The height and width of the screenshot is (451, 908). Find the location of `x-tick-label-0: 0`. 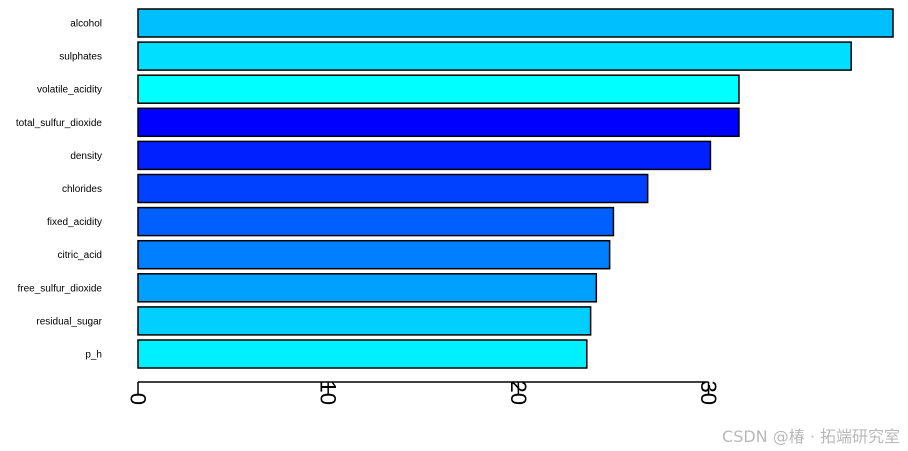

x-tick-label-0: 0 is located at coordinates (138, 399).